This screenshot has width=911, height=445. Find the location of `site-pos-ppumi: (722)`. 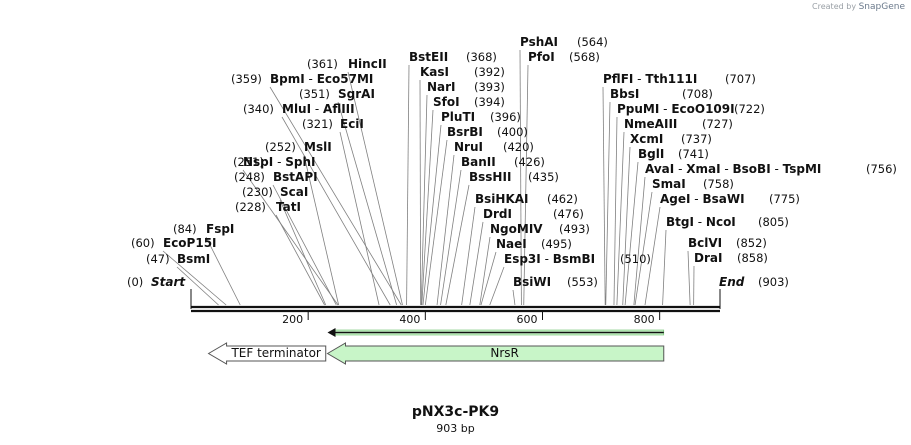

site-pos-ppumi: (722) is located at coordinates (749, 109).